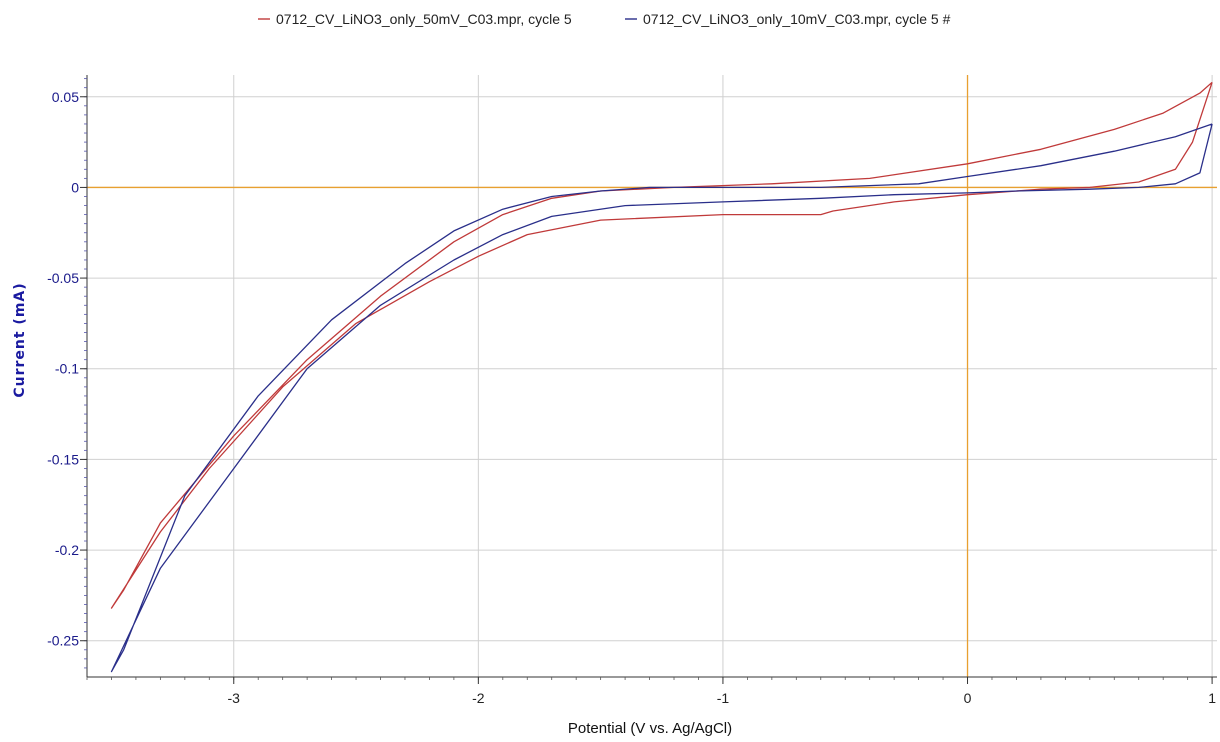 The width and height of the screenshot is (1220, 742). What do you see at coordinates (63, 459) in the screenshot?
I see `y-tick-label-4: -0.15` at bounding box center [63, 459].